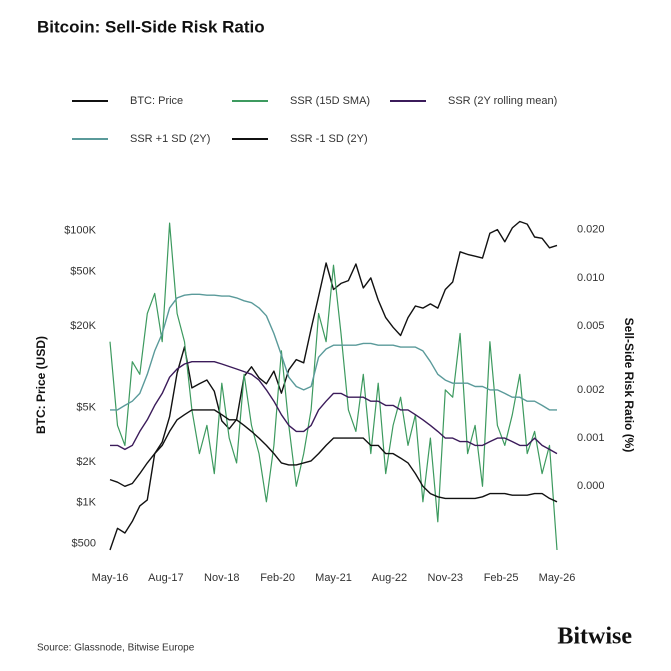  I want to click on legend-label: SSR (15D SMA), so click(330, 101).